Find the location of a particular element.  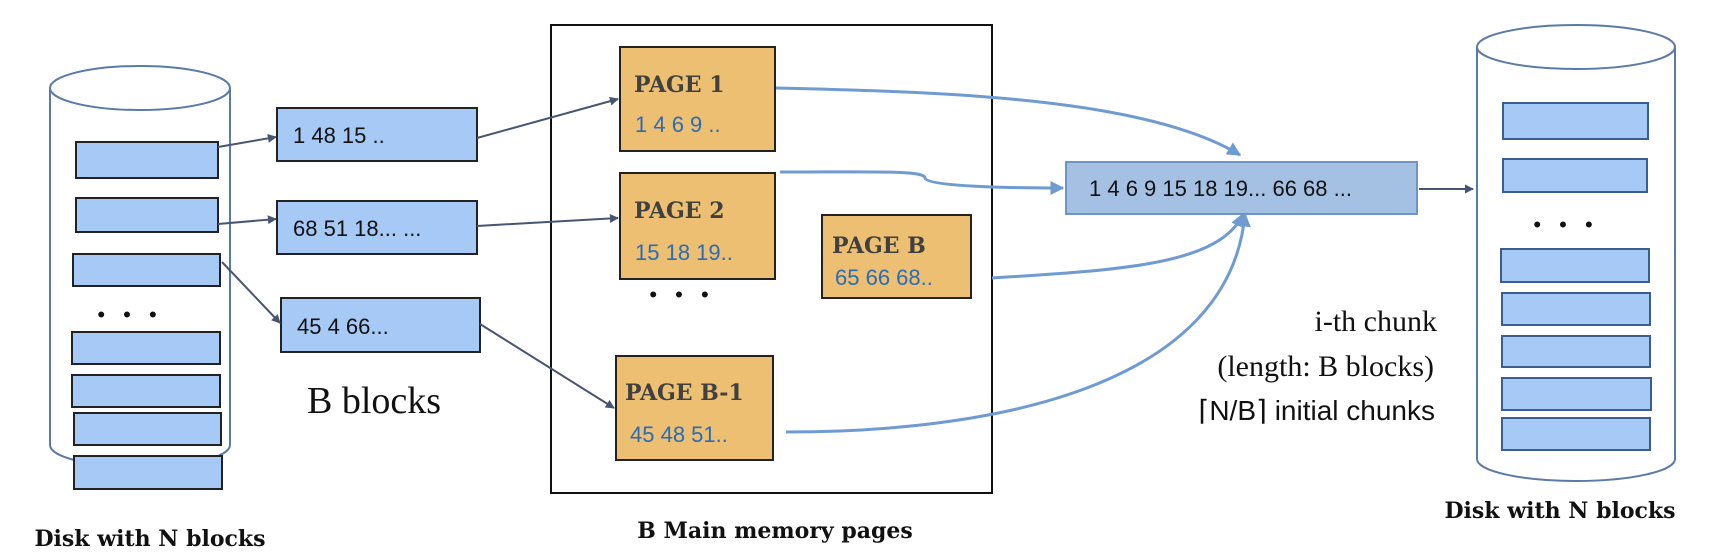

left-disk: • • • is located at coordinates (140, 277).